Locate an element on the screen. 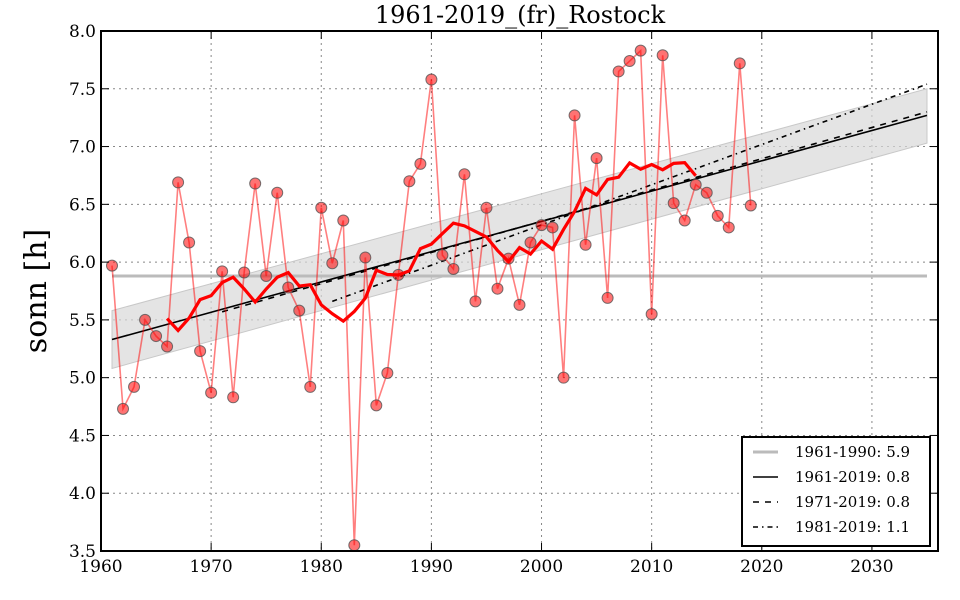  y-tick-label: 5.0 is located at coordinates (82, 379).